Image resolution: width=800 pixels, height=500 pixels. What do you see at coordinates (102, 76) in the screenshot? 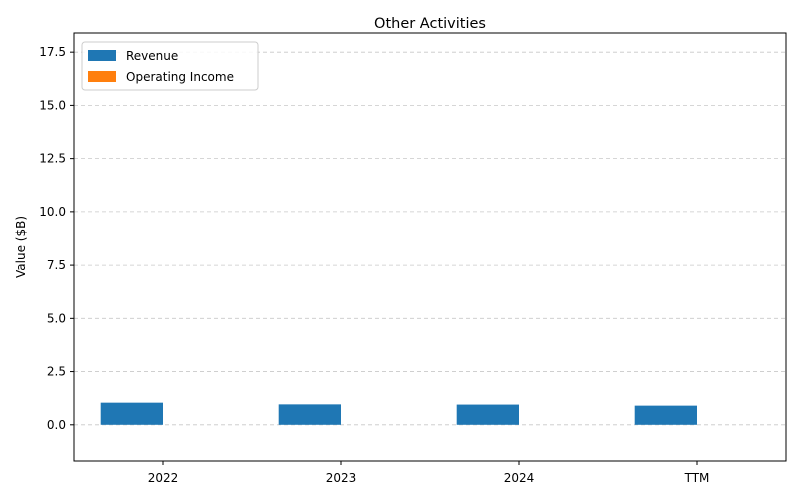
I see `legend-swatch-operating-income` at bounding box center [102, 76].